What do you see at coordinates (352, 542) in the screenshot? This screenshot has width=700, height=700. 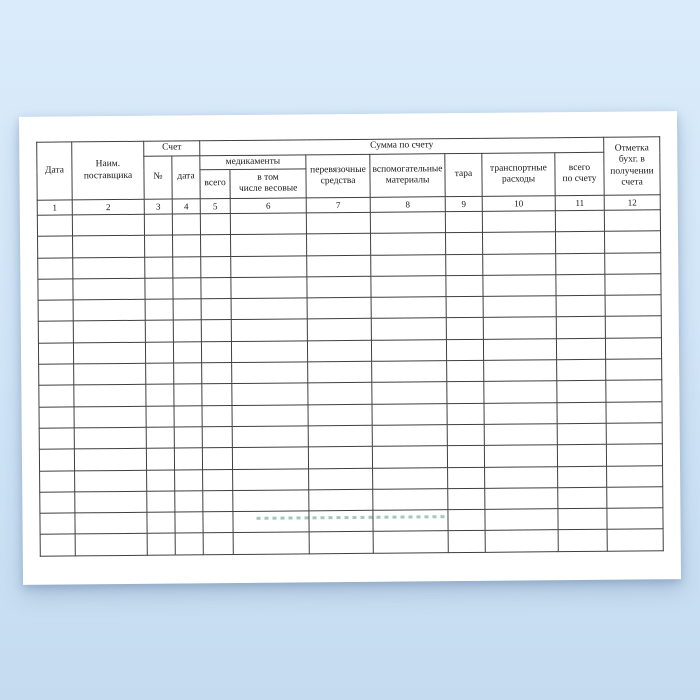 I see `entry-row` at bounding box center [352, 542].